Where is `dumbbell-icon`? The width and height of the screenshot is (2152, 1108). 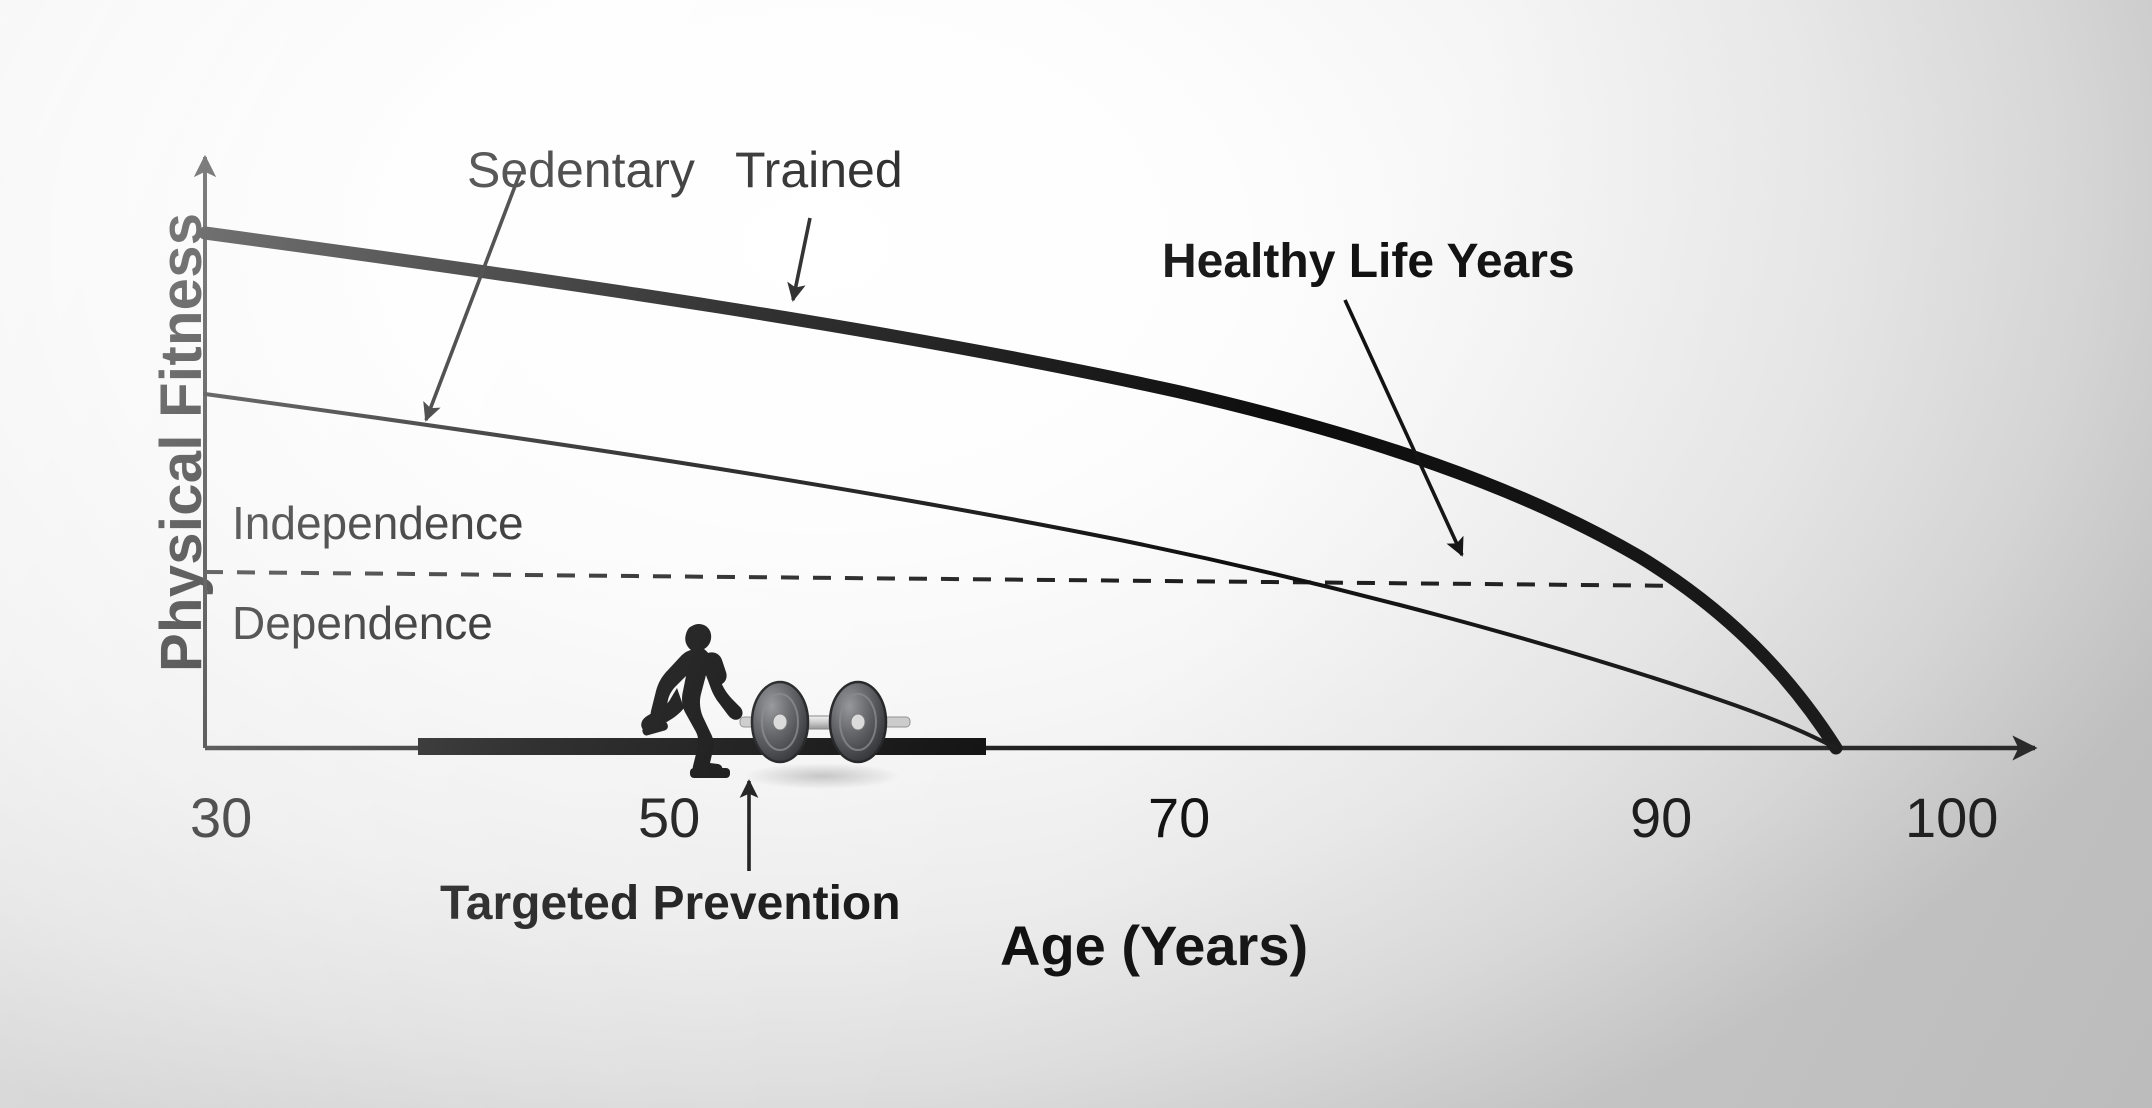 dumbbell-icon is located at coordinates (825, 734).